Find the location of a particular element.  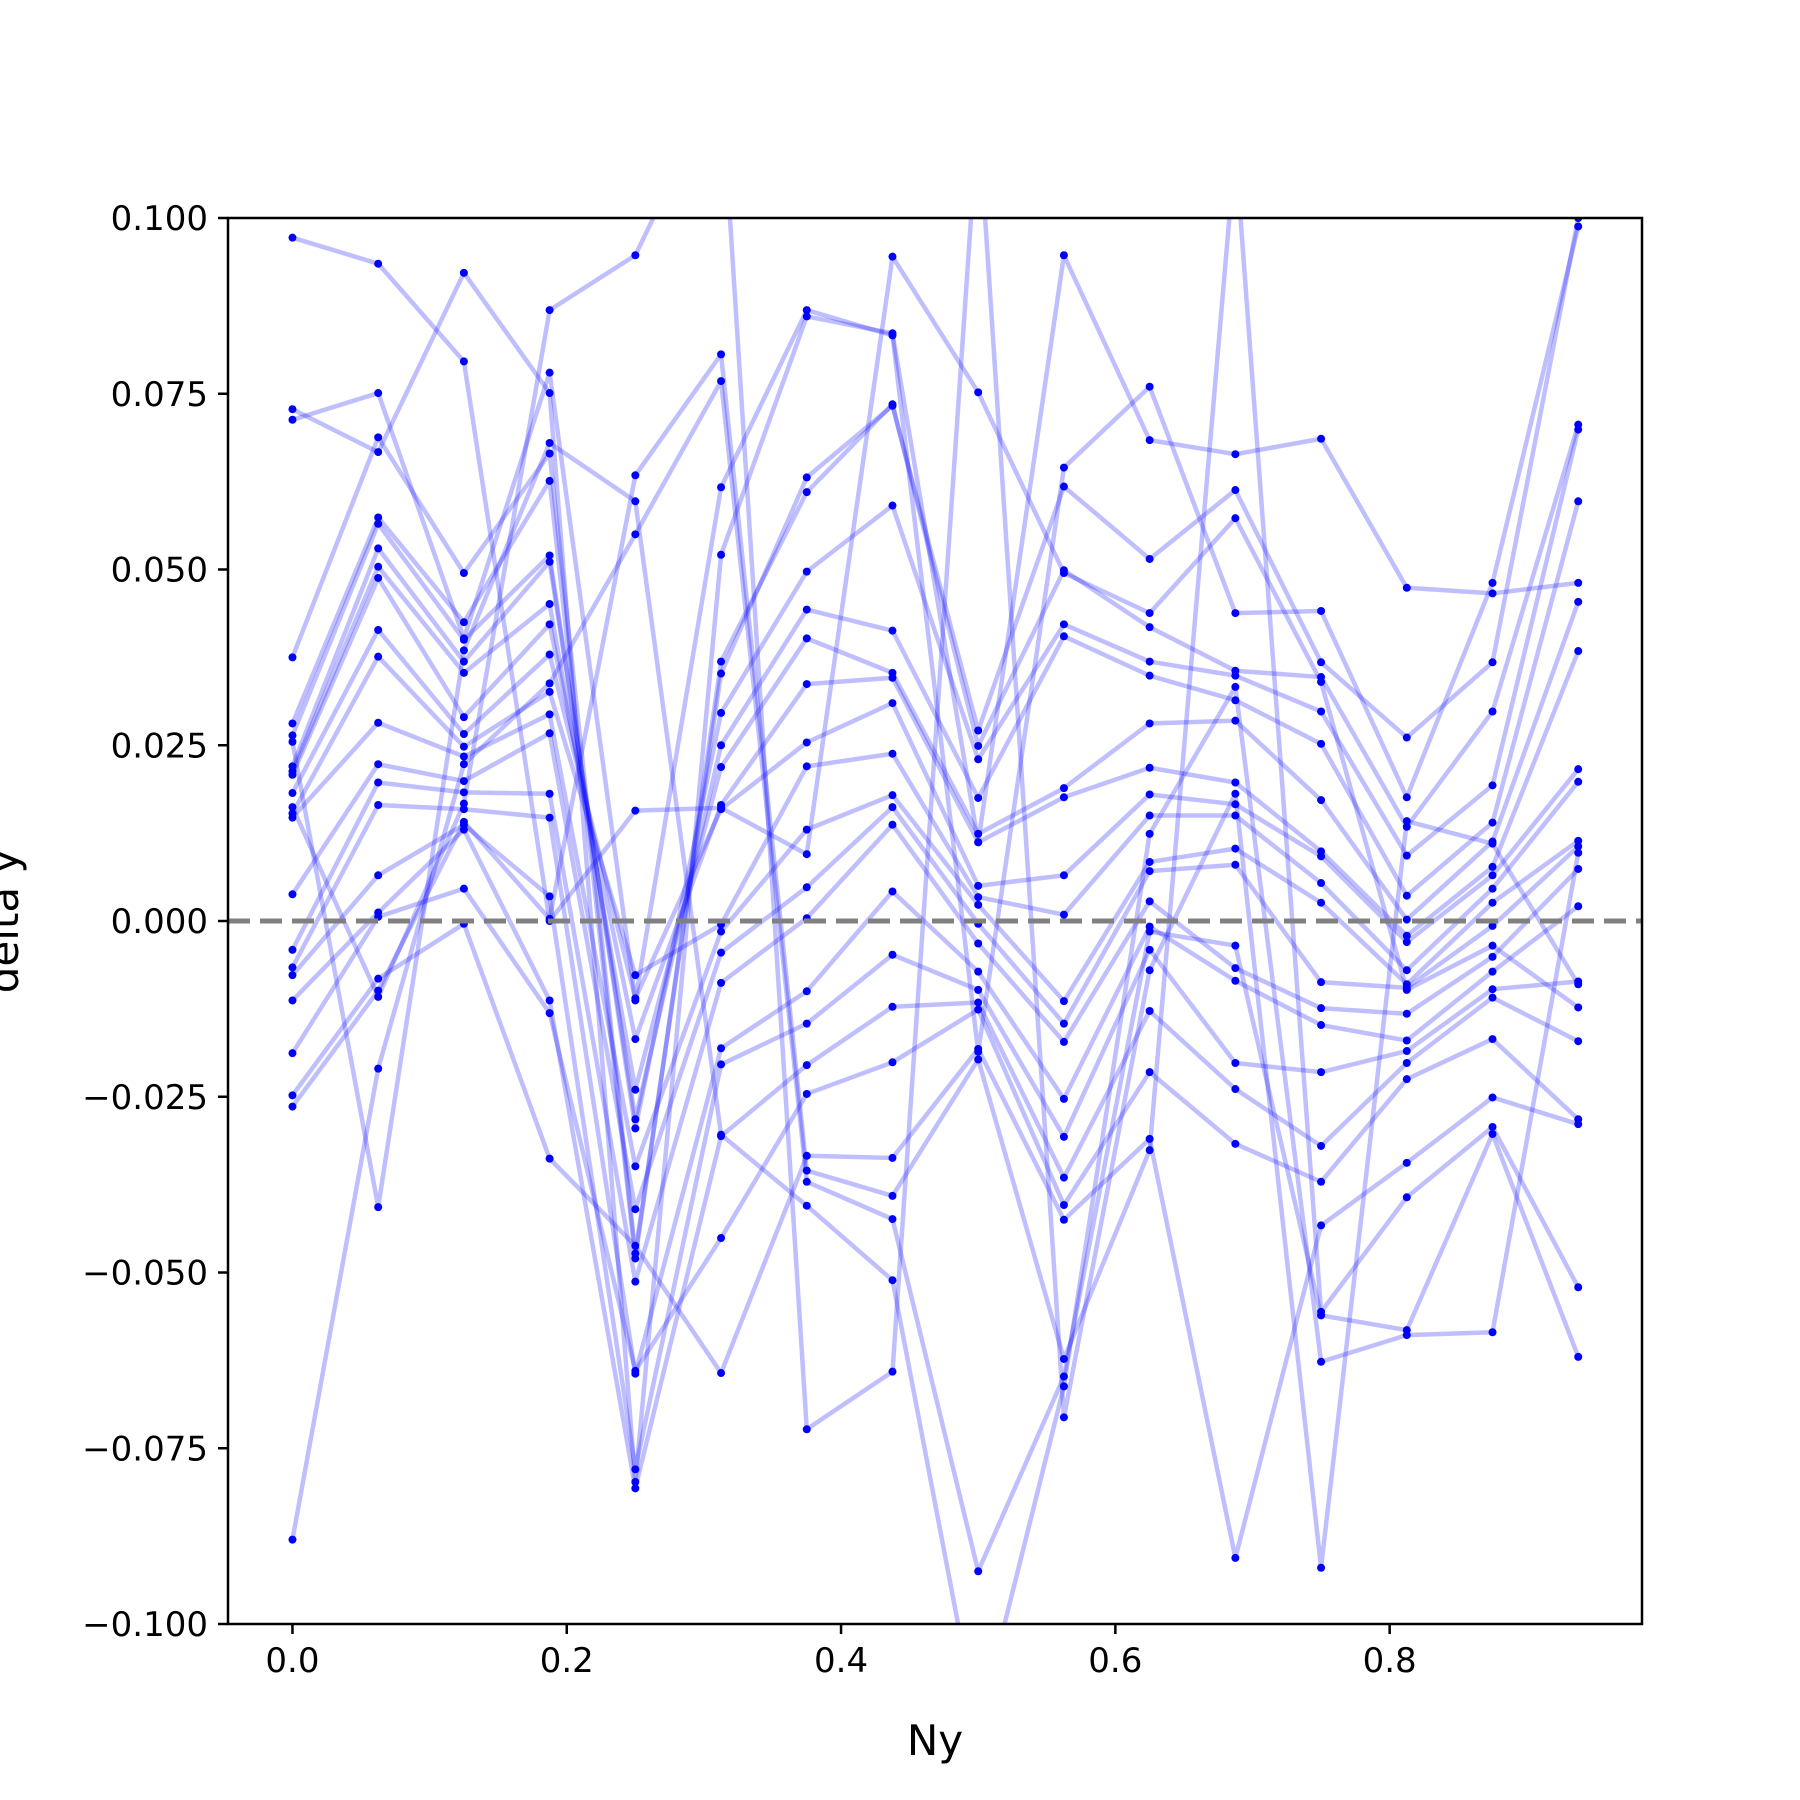

y-tick-label: 0.100 is located at coordinates (159, 219).